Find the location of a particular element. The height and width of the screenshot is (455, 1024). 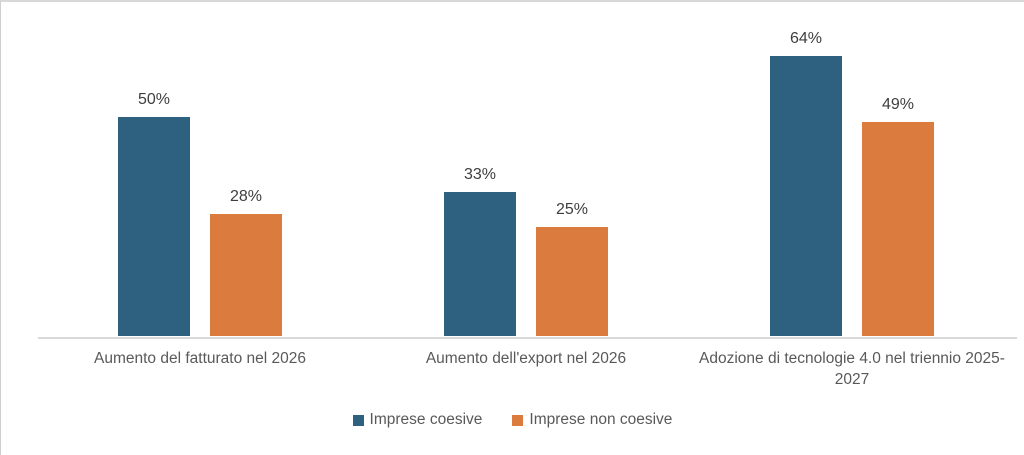

bar-cell: 50% is located at coordinates (154, 213).